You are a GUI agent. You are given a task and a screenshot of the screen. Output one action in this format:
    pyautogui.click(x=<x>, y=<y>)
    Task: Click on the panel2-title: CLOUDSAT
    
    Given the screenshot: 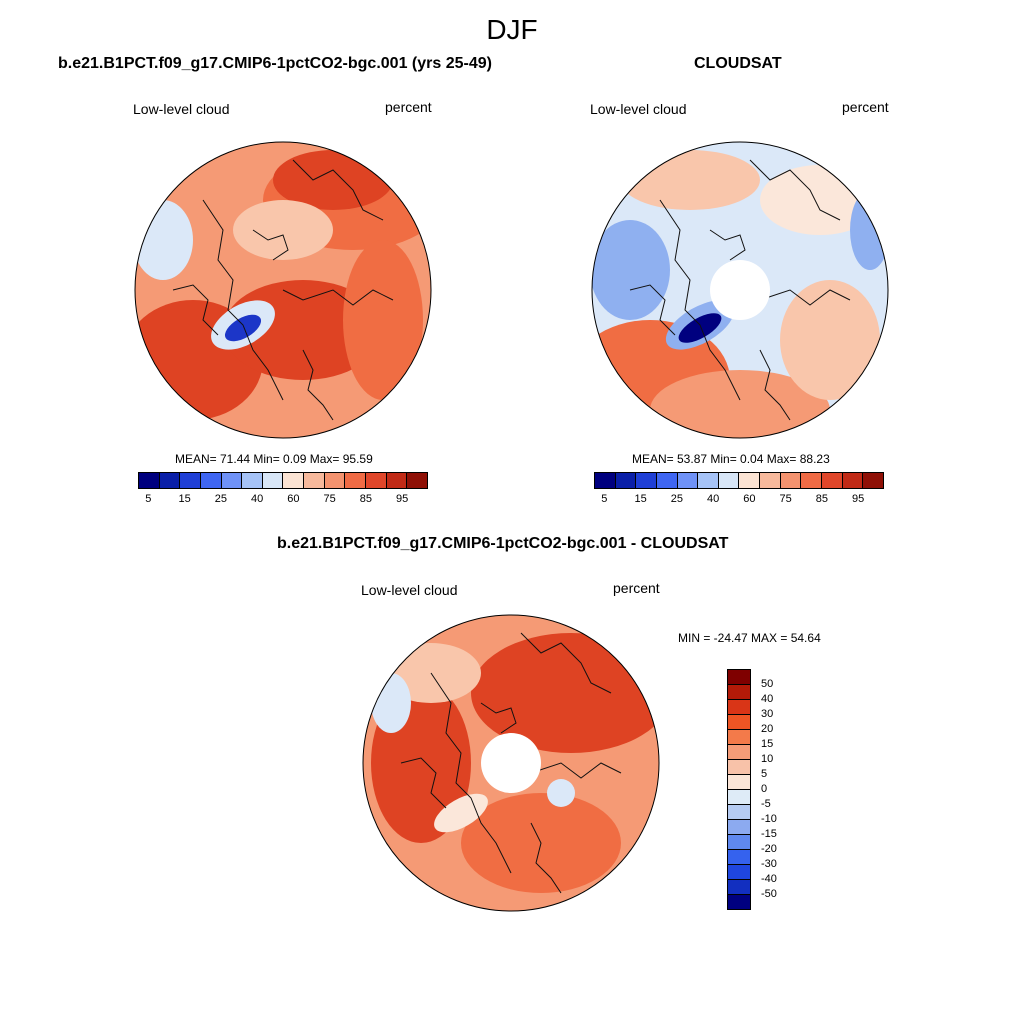 What is the action you would take?
    pyautogui.click(x=738, y=63)
    